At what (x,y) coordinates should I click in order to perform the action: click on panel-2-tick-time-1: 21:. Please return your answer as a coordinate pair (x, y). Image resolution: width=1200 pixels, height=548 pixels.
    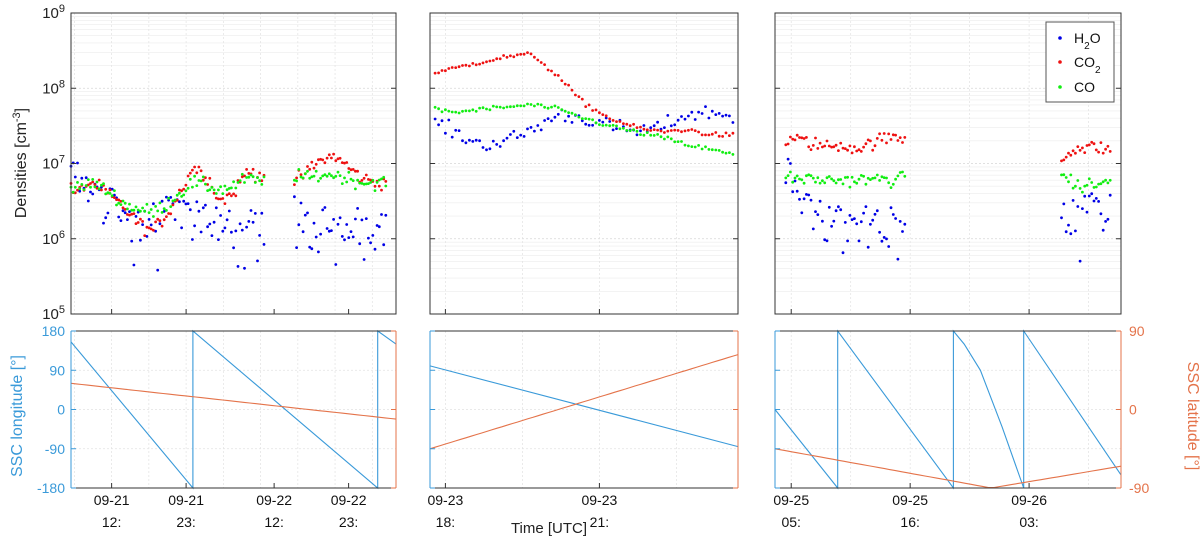
    Looking at the image, I should click on (599, 522).